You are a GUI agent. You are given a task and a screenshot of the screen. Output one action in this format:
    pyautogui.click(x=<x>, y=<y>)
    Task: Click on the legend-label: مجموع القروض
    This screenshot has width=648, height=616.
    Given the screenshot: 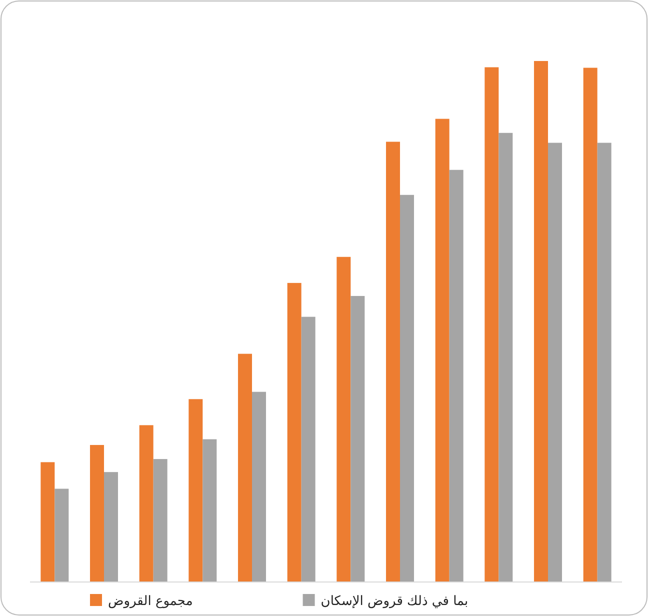 What is the action you would take?
    pyautogui.click(x=150, y=601)
    